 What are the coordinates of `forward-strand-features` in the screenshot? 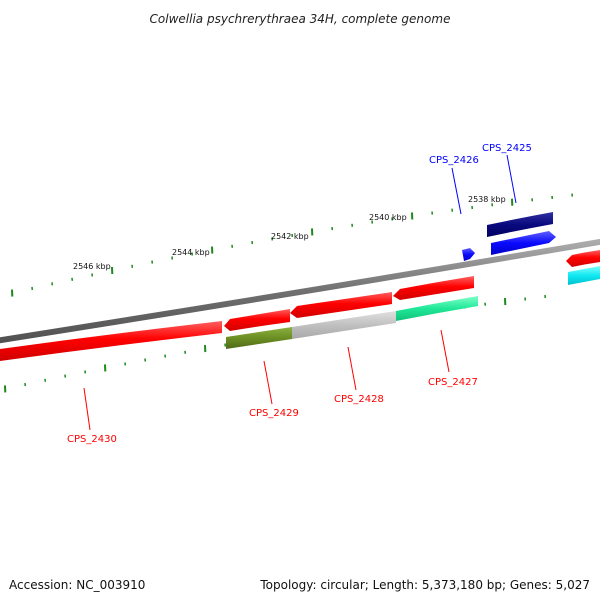 It's located at (509, 236).